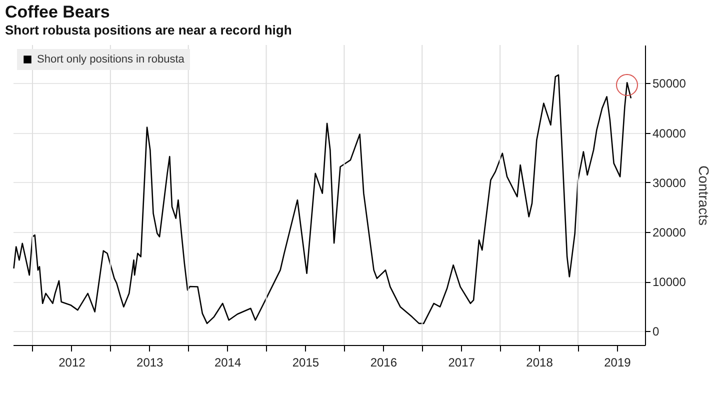  What do you see at coordinates (669, 282) in the screenshot?
I see `y-tick-label: 10000` at bounding box center [669, 282].